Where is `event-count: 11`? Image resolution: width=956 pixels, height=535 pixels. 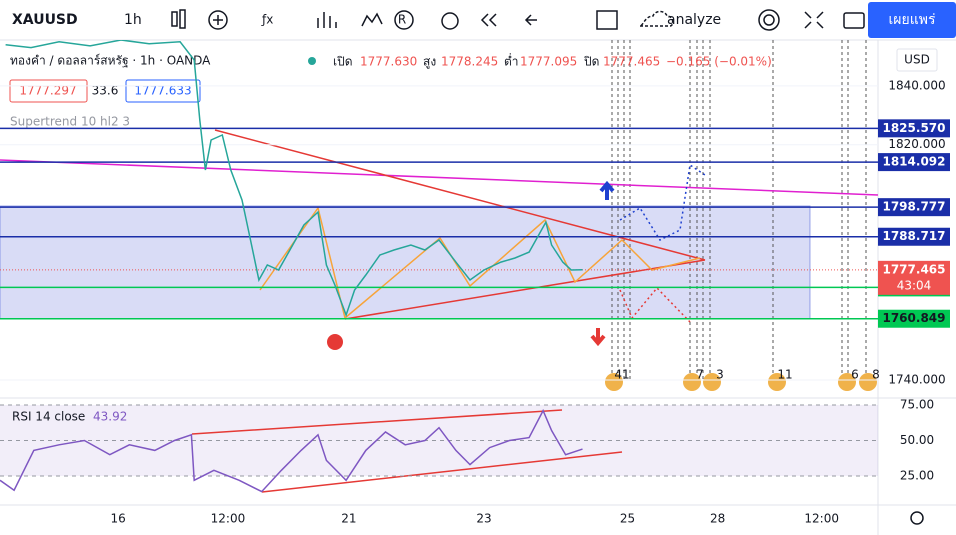
event-count: 11 is located at coordinates (784, 375).